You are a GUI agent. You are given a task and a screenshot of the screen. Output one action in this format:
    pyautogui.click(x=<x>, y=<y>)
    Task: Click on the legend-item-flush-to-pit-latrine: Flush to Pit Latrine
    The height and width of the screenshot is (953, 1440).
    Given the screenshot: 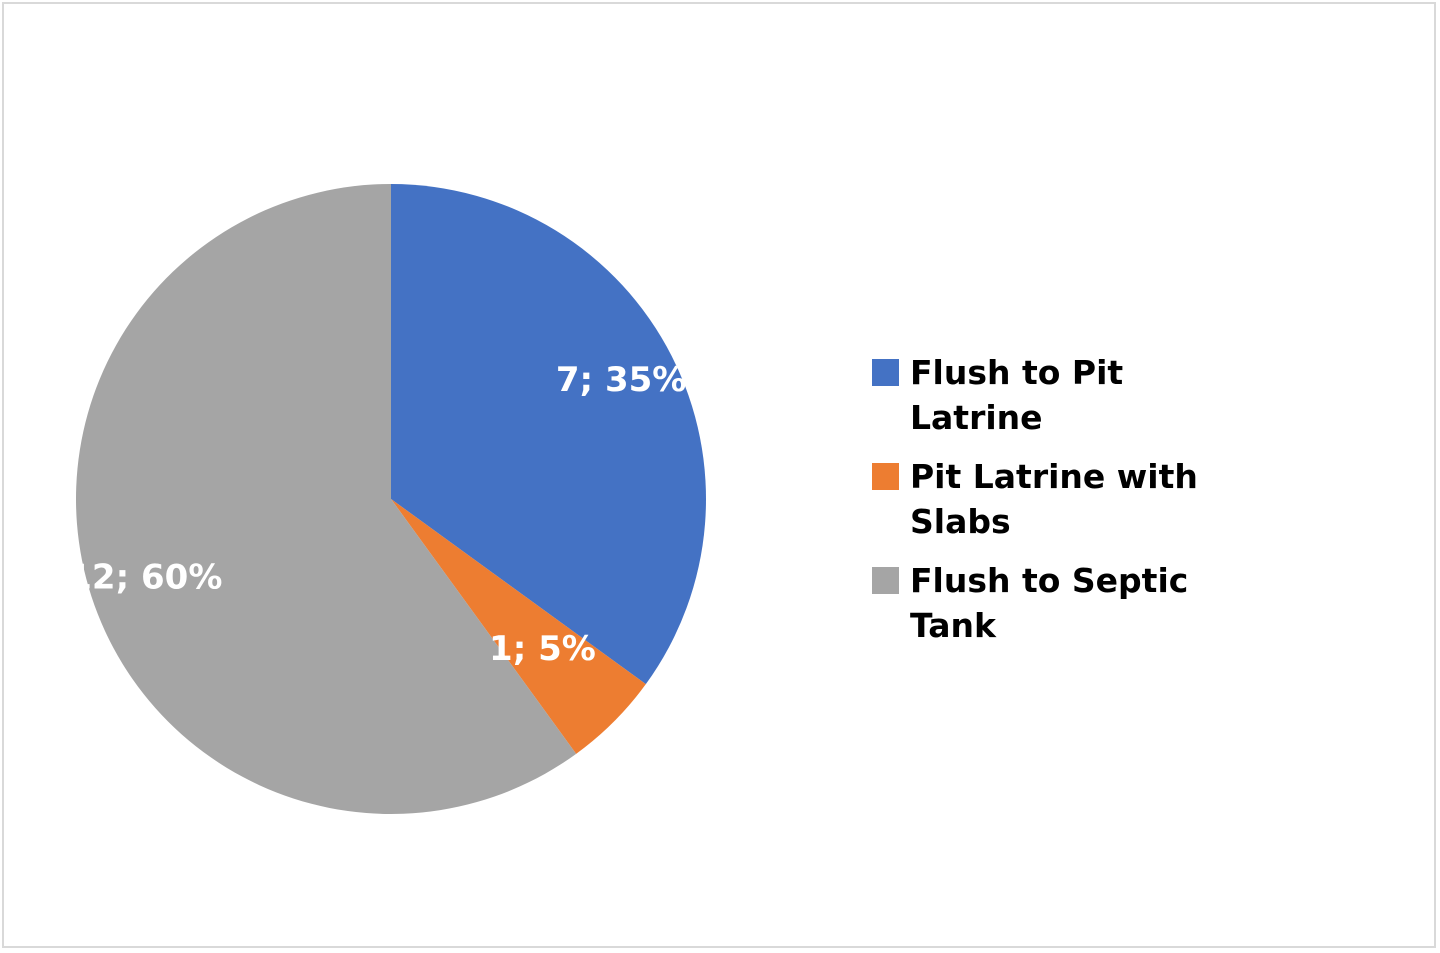 What is the action you would take?
    pyautogui.click(x=1052, y=395)
    